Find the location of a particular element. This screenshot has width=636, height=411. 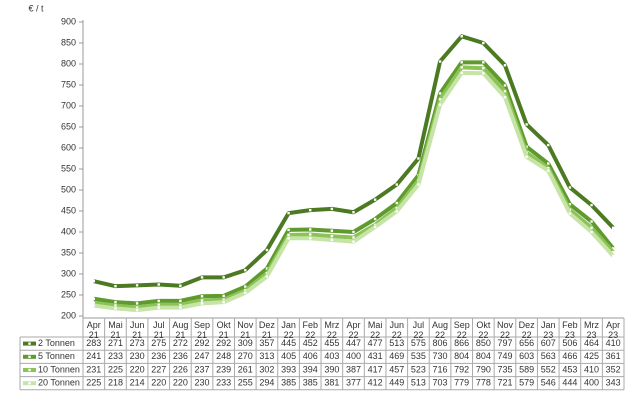

table-value: 447 is located at coordinates (353, 343).